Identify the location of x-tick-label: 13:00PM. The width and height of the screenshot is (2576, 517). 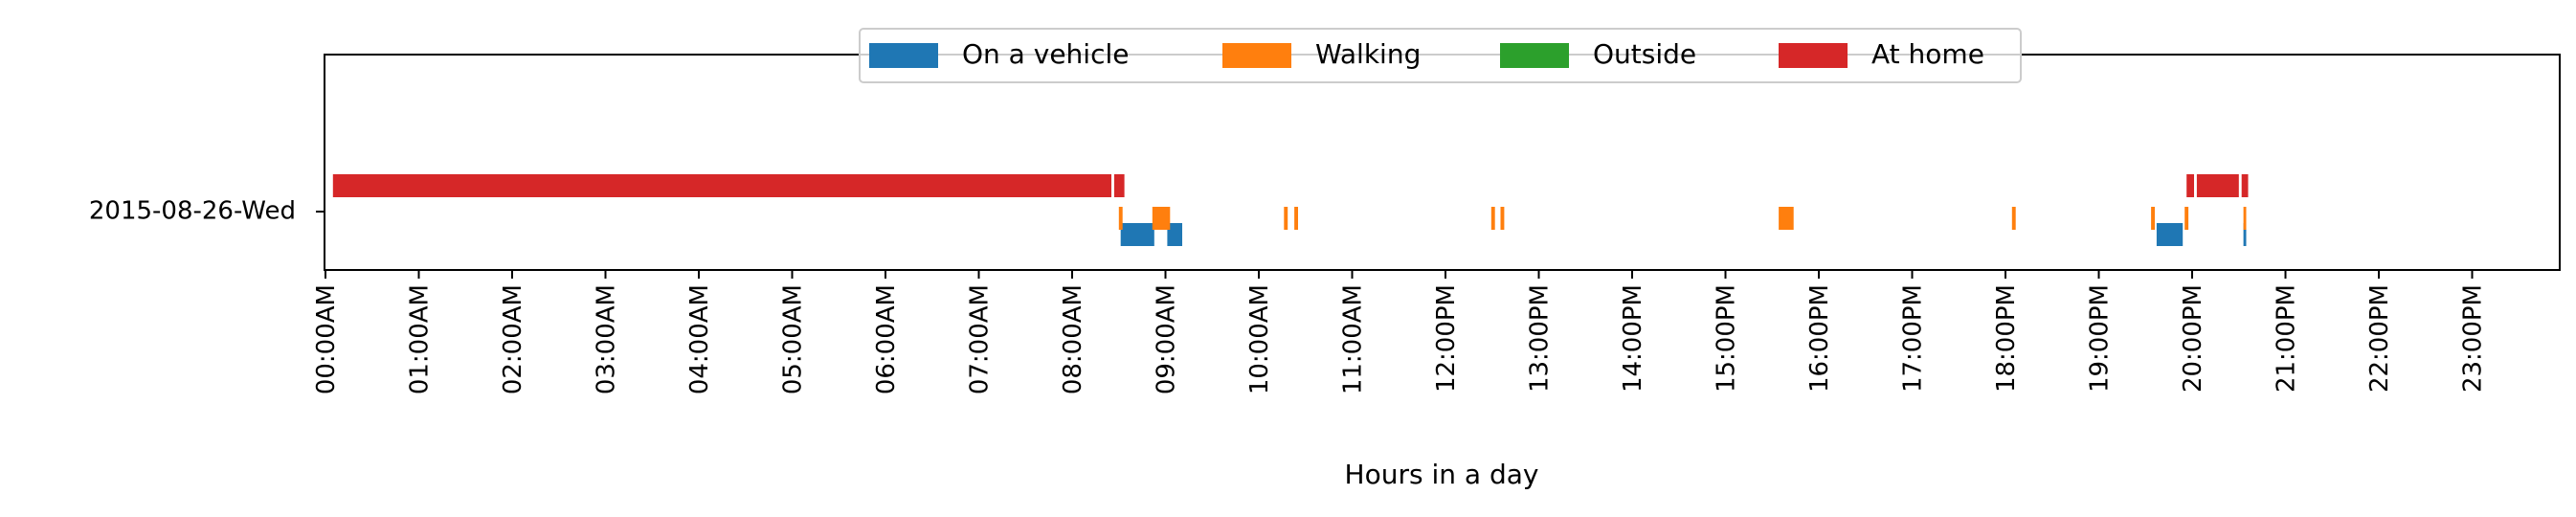
(1541, 338).